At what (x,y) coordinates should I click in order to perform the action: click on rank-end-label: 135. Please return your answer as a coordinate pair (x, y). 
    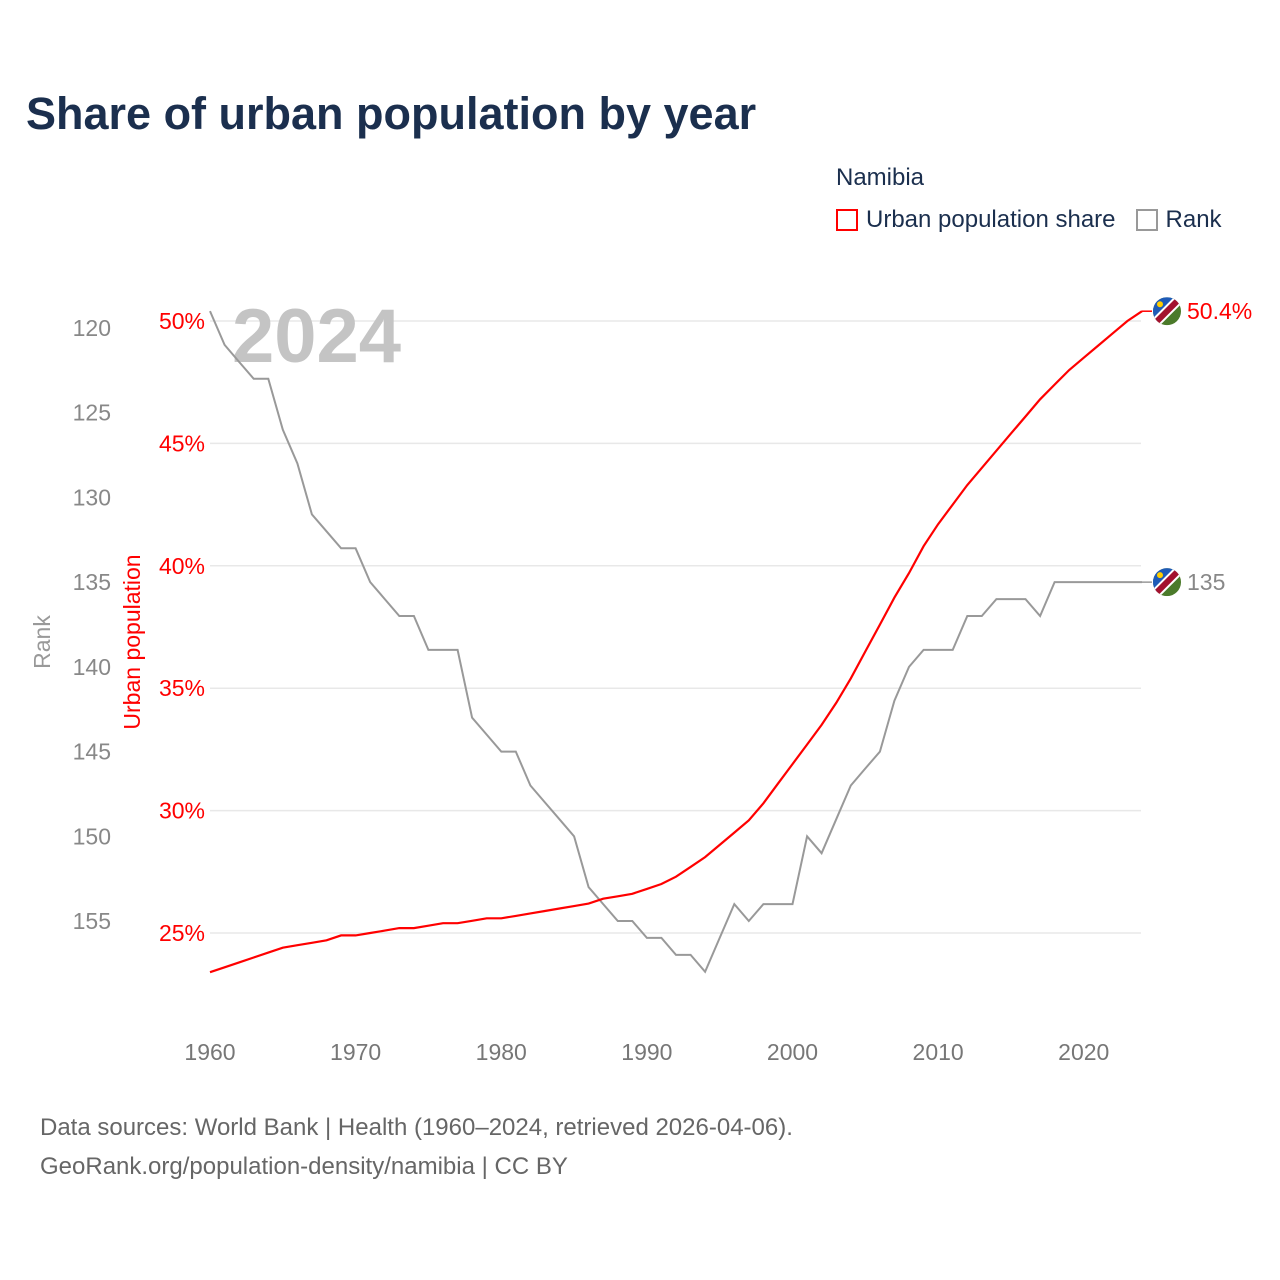
    Looking at the image, I should click on (1206, 582).